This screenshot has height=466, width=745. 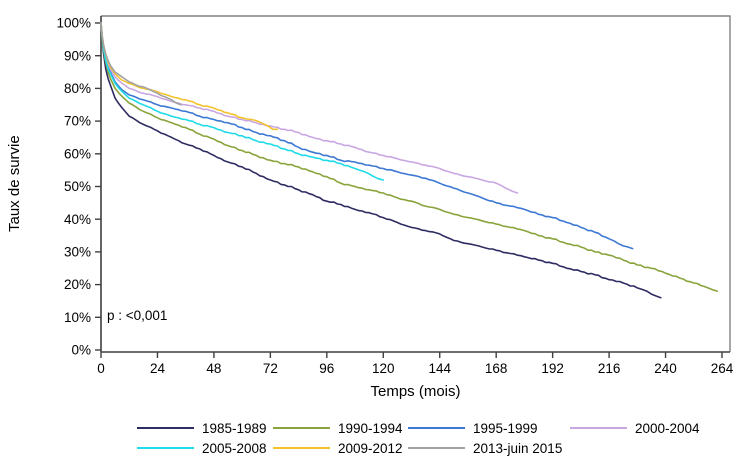 What do you see at coordinates (73, 23) in the screenshot?
I see `y-tick-label: 100%` at bounding box center [73, 23].